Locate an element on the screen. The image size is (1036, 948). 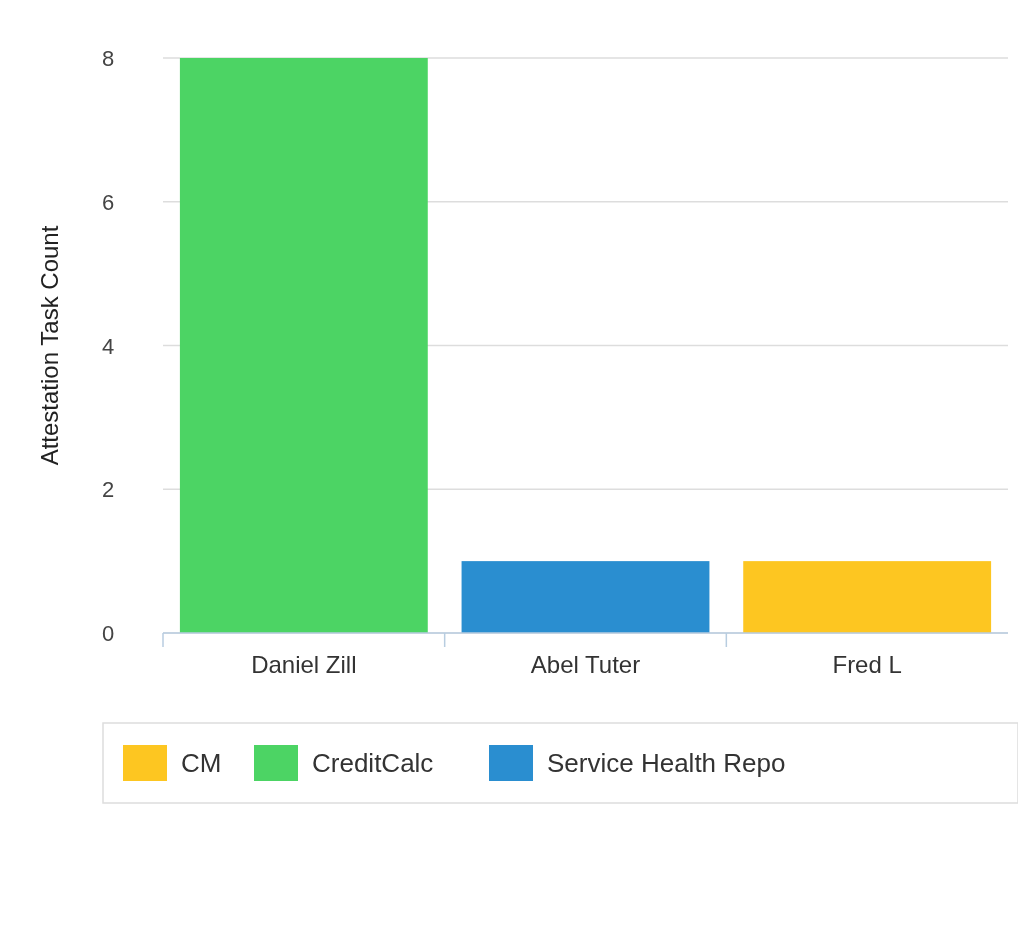
y-tick-label: 2 is located at coordinates (108, 490).